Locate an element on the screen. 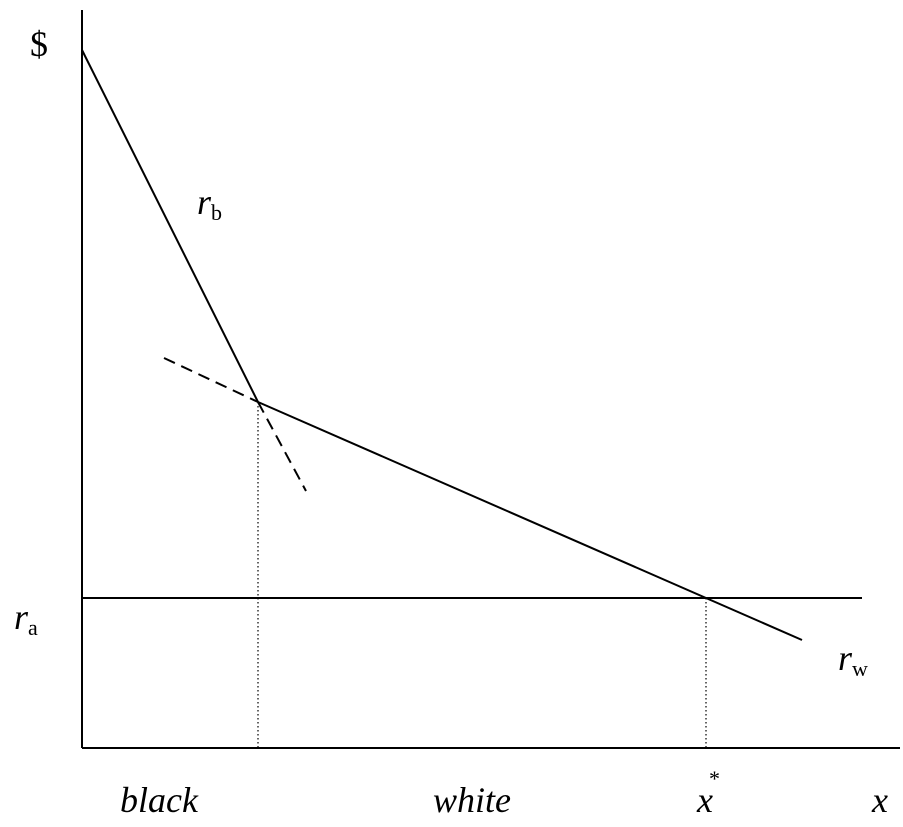 The image size is (903, 827). rb-dashed-extension is located at coordinates (282, 446).